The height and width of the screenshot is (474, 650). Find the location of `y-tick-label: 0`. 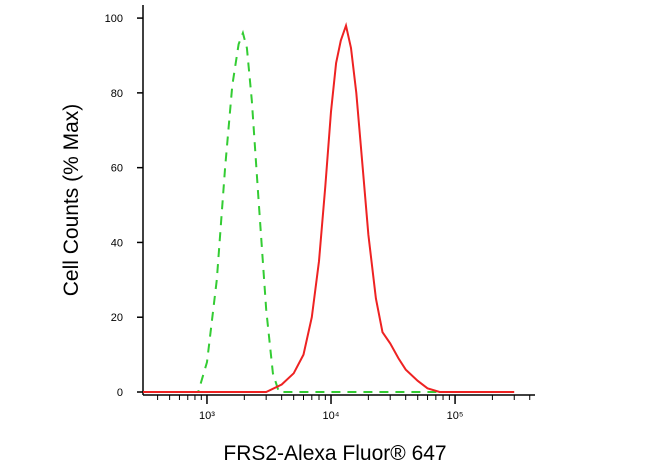

y-tick-label: 0 is located at coordinates (120, 393).